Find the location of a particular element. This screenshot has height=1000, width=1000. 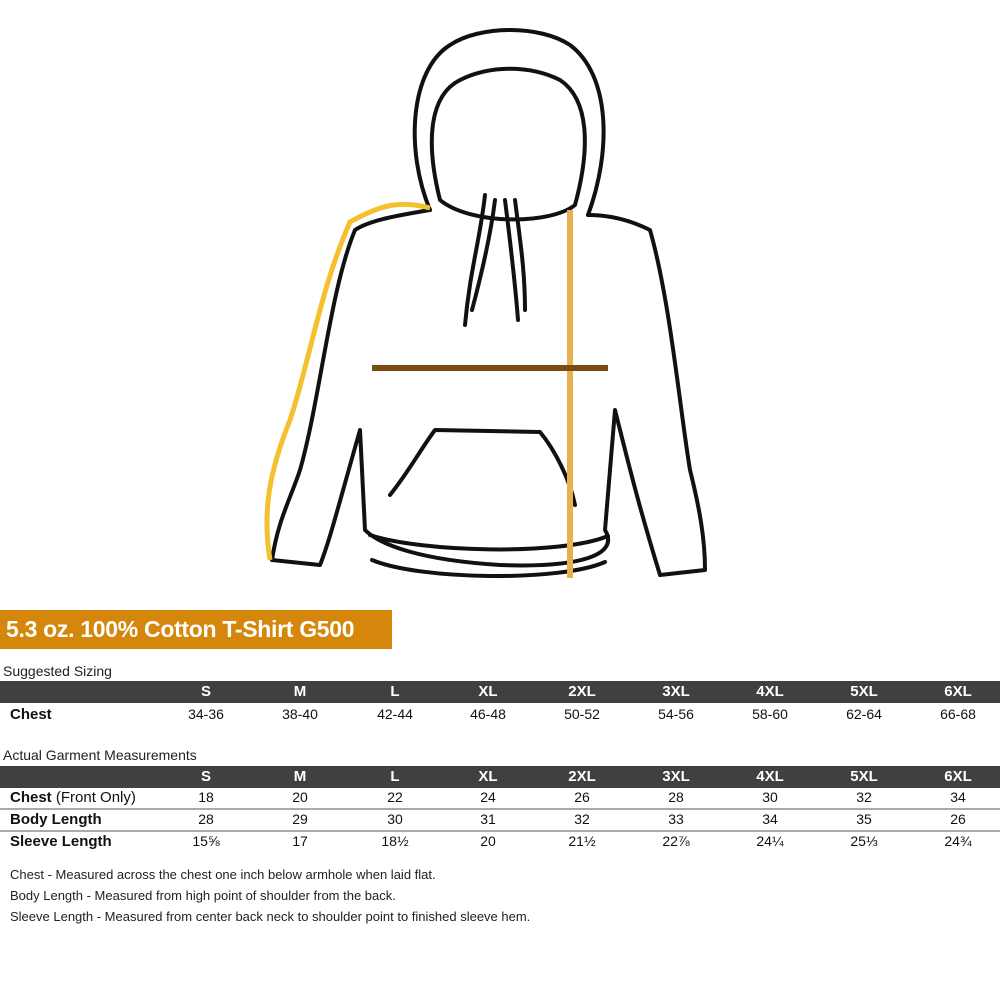

cell-value: 24 is located at coordinates (488, 797).